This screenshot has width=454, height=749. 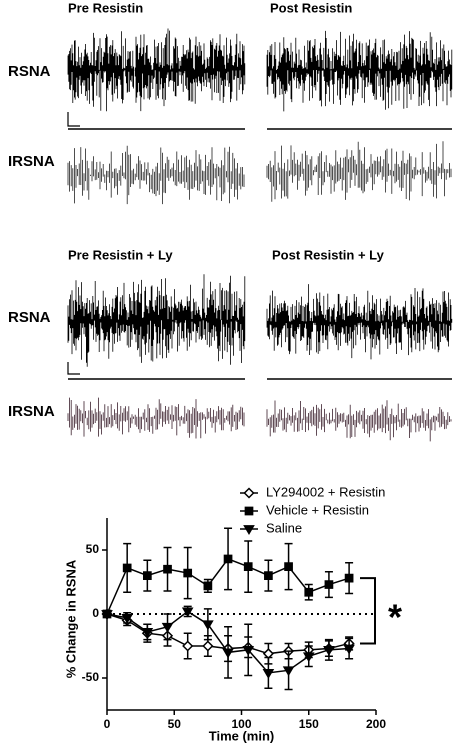 I want to click on trace-title: Pre Resistin + Ly, so click(x=120, y=254).